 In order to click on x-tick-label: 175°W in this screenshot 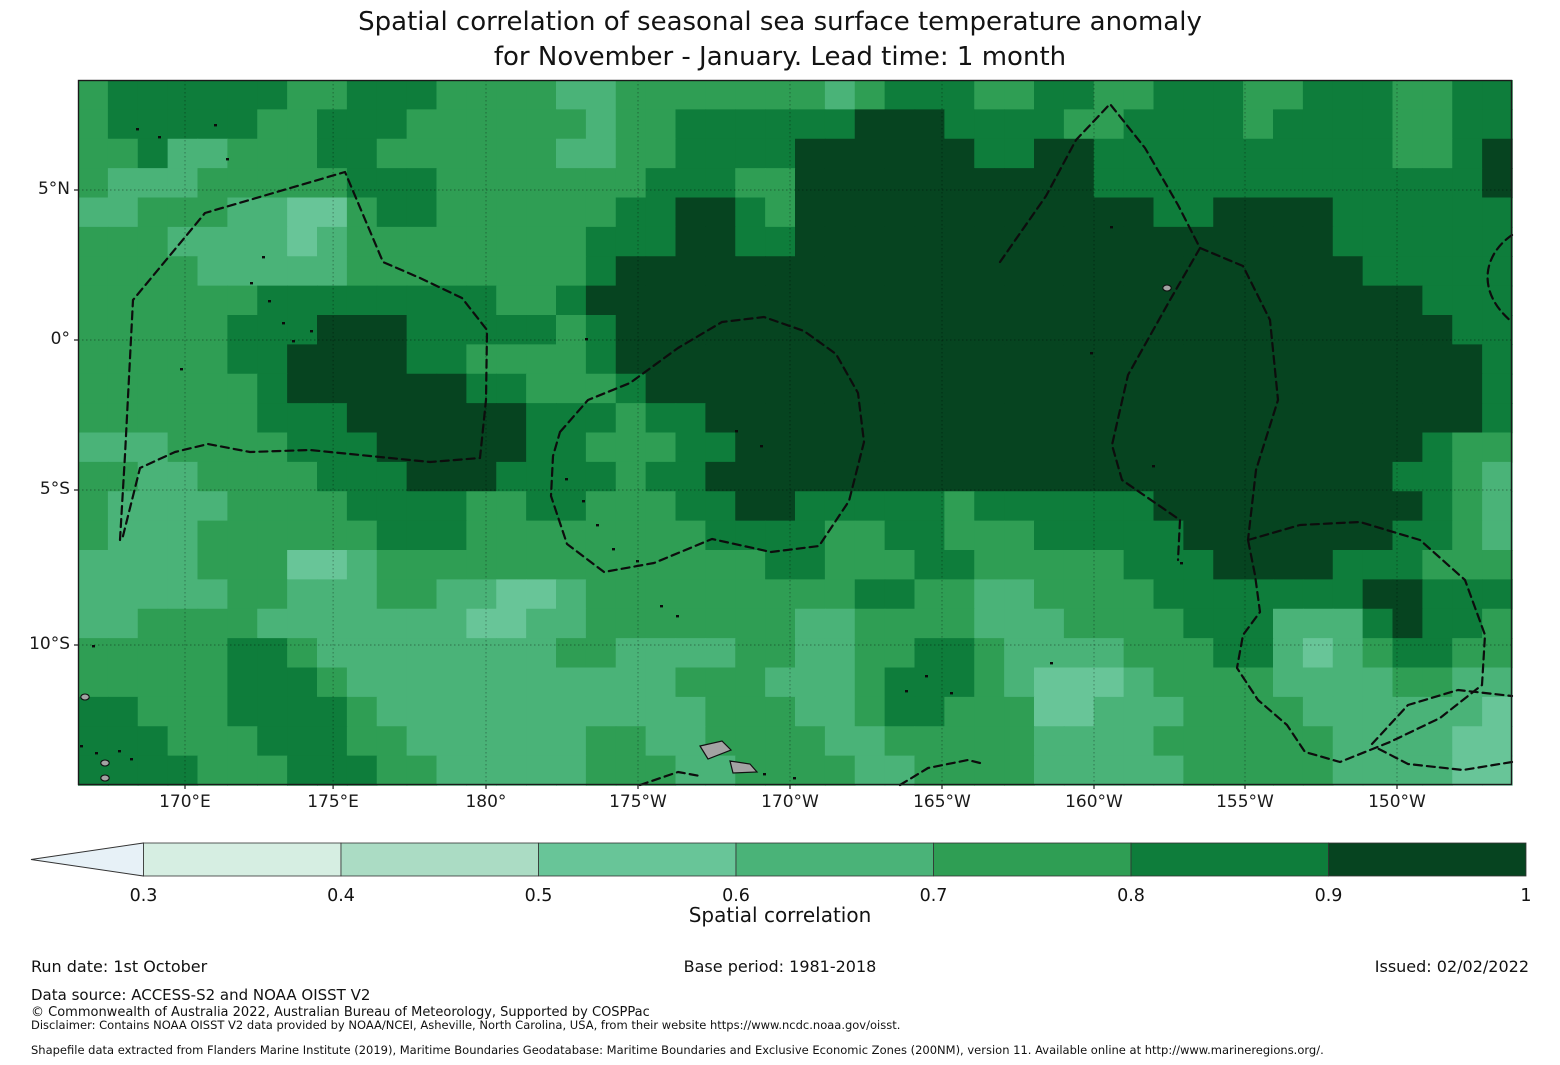, I will do `click(638, 802)`.